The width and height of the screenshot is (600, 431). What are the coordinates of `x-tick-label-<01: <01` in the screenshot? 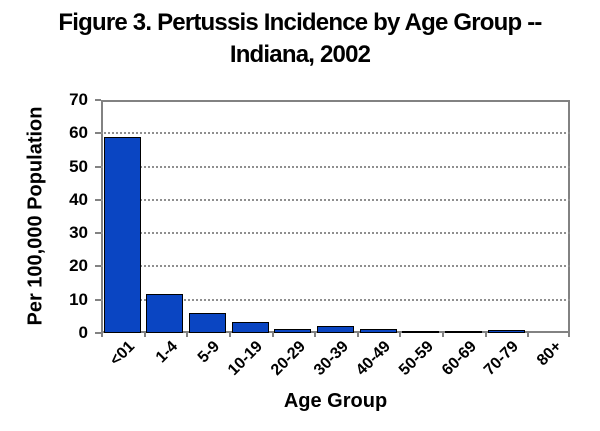 It's located at (123, 354).